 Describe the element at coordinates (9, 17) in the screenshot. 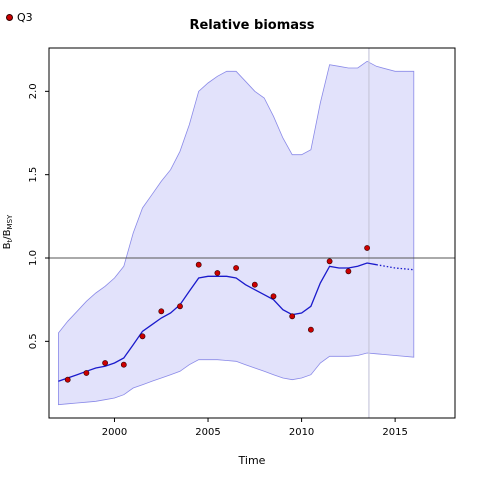

I see `legend-marker` at that location.